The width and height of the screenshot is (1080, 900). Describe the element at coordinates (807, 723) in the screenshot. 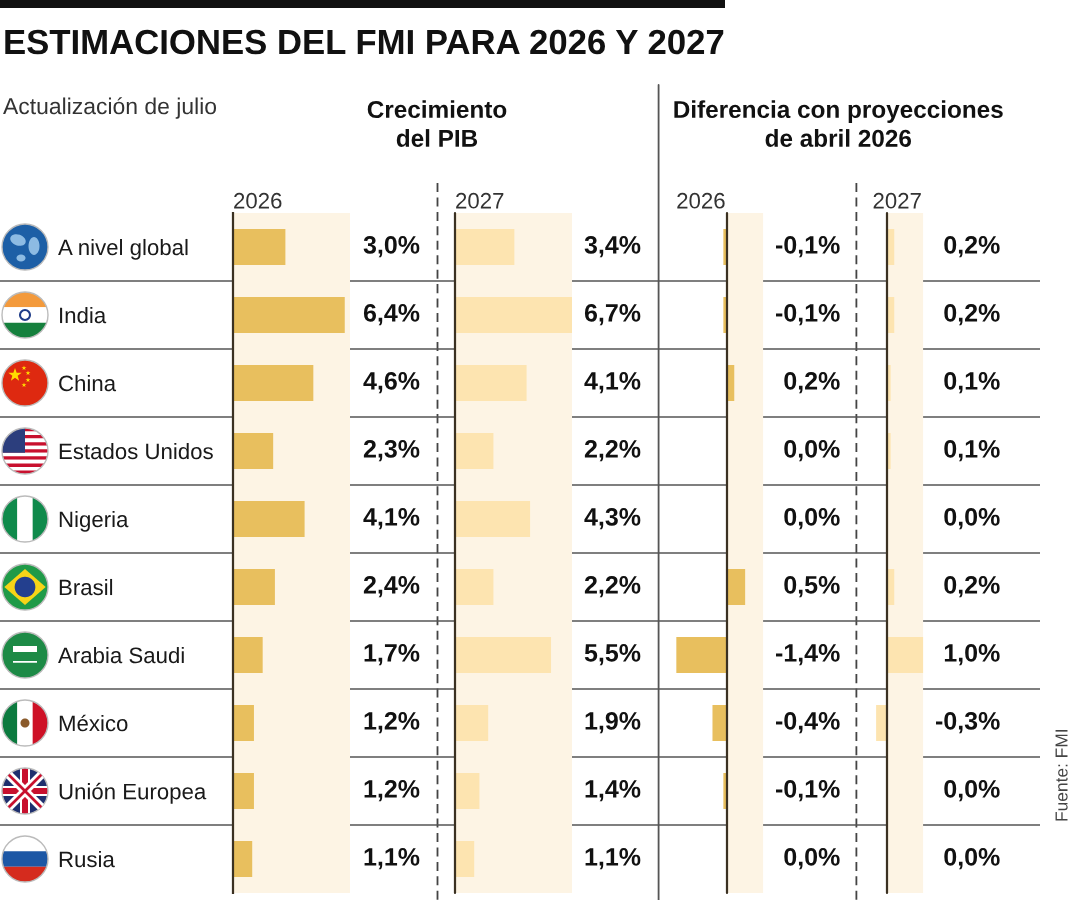

I see `data-label: -0,4%` at that location.